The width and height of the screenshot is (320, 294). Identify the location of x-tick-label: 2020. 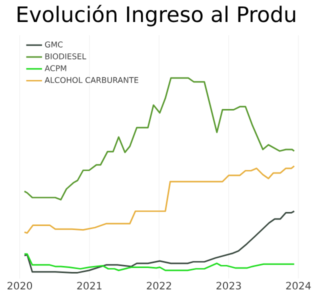
(20, 286).